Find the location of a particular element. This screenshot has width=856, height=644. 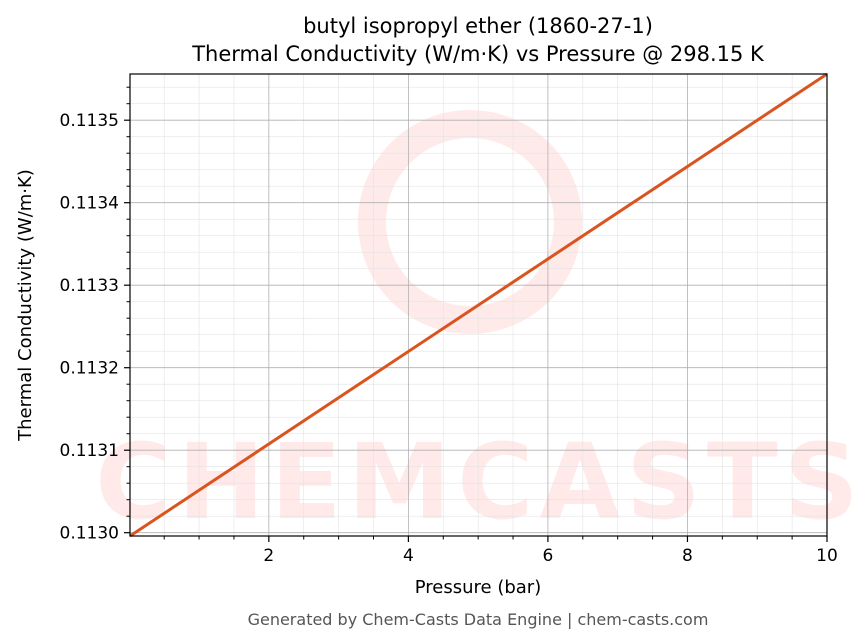

chart-title-line1: butyl isopropyl ether (1860-27-1) is located at coordinates (478, 26).